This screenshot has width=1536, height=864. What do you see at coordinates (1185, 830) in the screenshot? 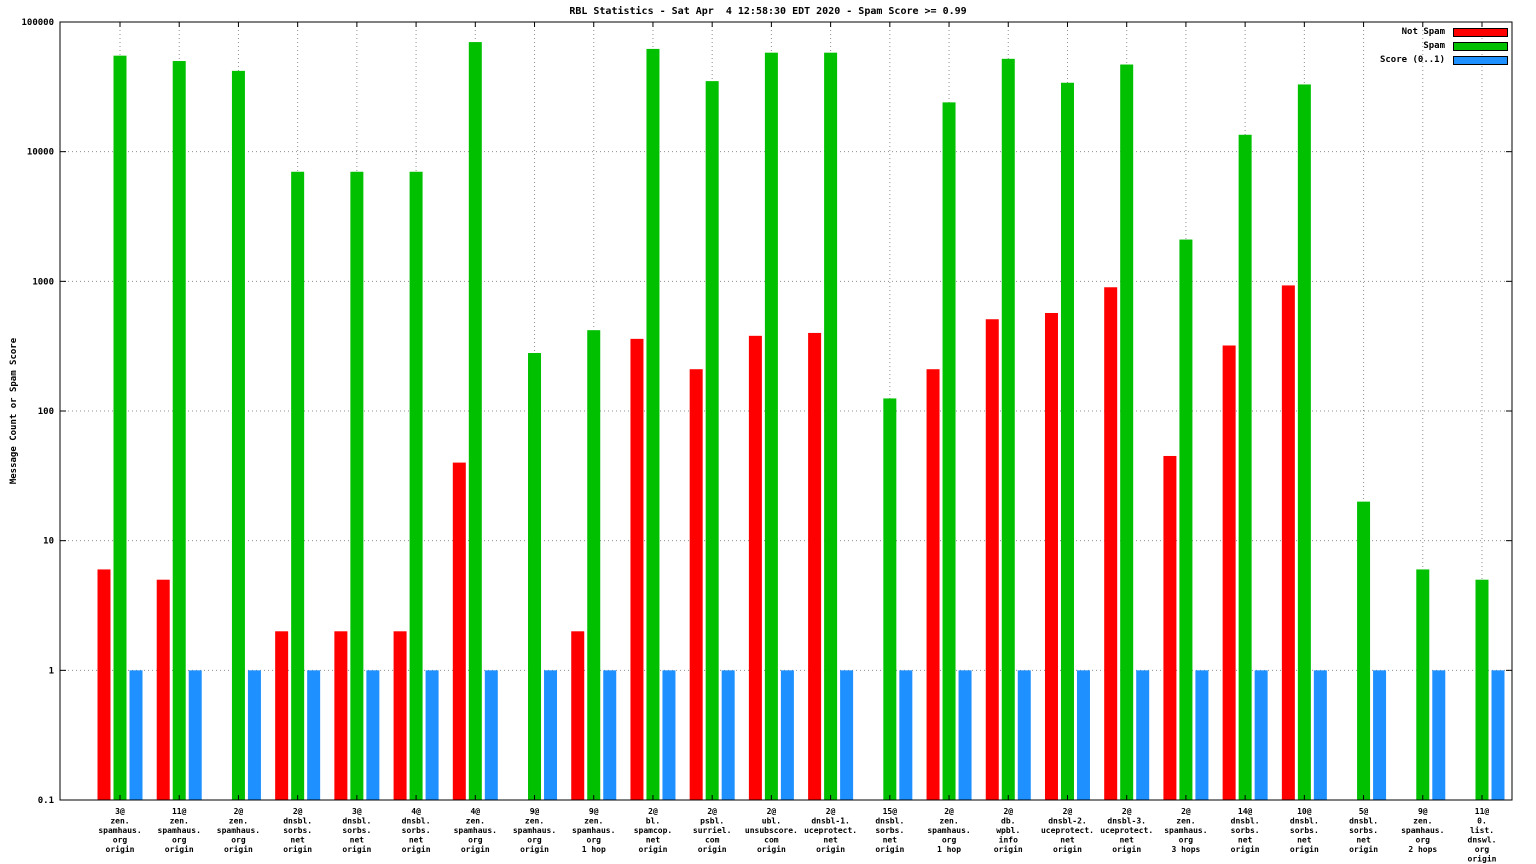
I see `category-label: 2@ zen. spamhaus. org 3 hops` at bounding box center [1185, 830].